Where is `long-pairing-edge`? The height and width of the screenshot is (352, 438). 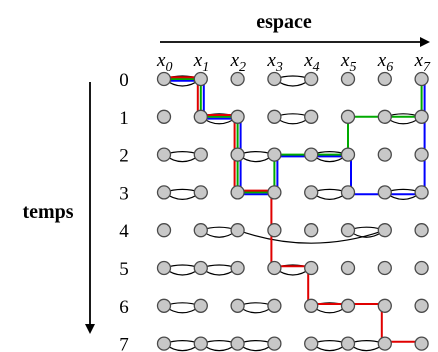 long-pairing-edge is located at coordinates (311, 236).